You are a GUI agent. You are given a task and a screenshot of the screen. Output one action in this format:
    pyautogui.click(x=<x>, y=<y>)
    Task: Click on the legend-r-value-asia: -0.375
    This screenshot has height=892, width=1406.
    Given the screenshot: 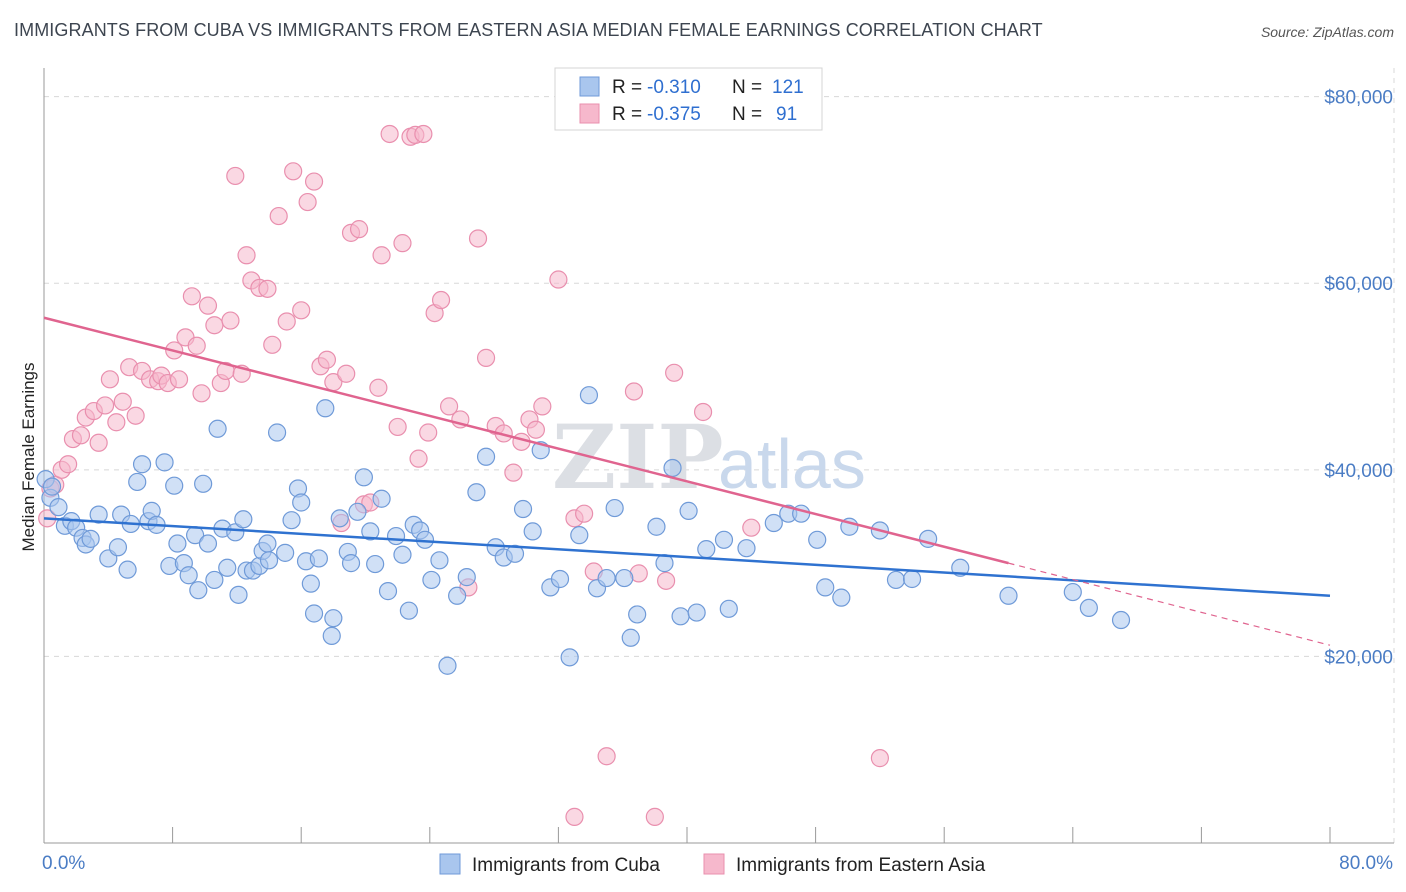 What is the action you would take?
    pyautogui.click(x=674, y=114)
    